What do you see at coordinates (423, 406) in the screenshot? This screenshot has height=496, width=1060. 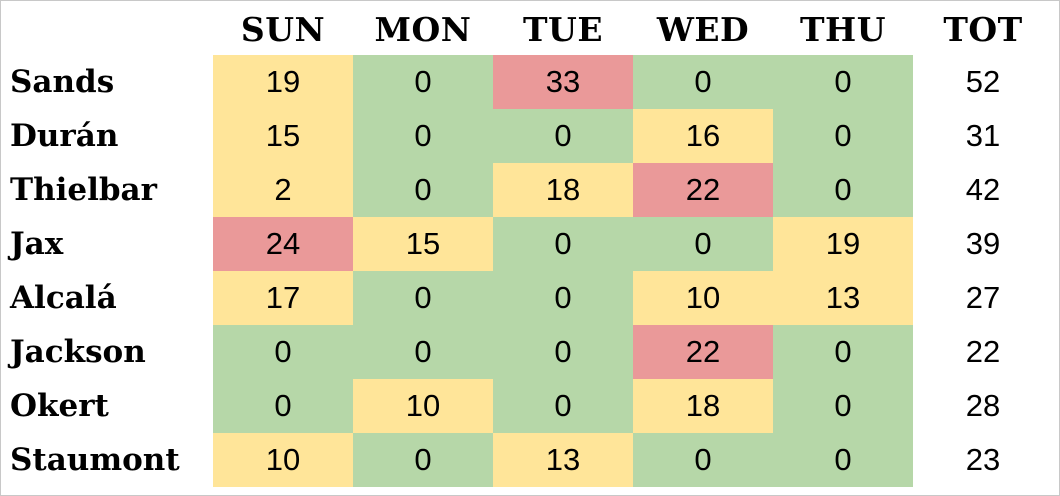 I see `heatmap-cell-mon: 10` at bounding box center [423, 406].